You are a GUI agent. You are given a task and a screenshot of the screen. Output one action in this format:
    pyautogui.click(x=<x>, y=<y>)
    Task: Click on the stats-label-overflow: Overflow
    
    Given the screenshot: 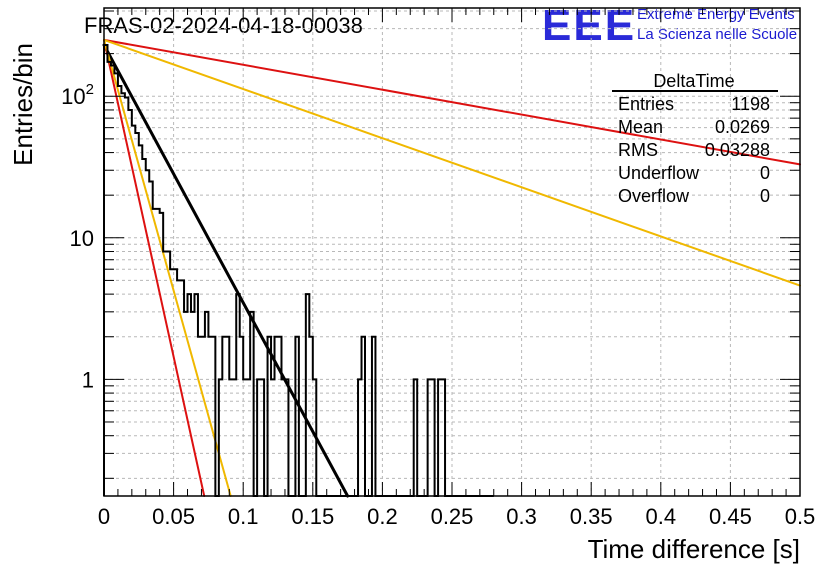 What is the action you would take?
    pyautogui.click(x=654, y=196)
    